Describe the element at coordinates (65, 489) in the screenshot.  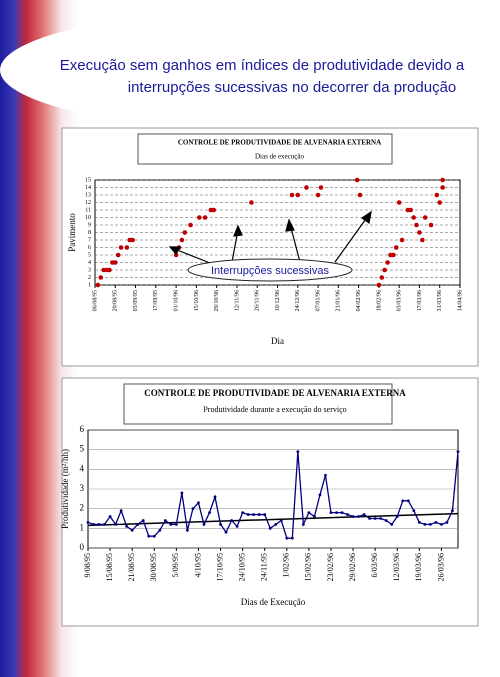
I see `y-axis-label: Produtividade (m²/hh)` at that location.